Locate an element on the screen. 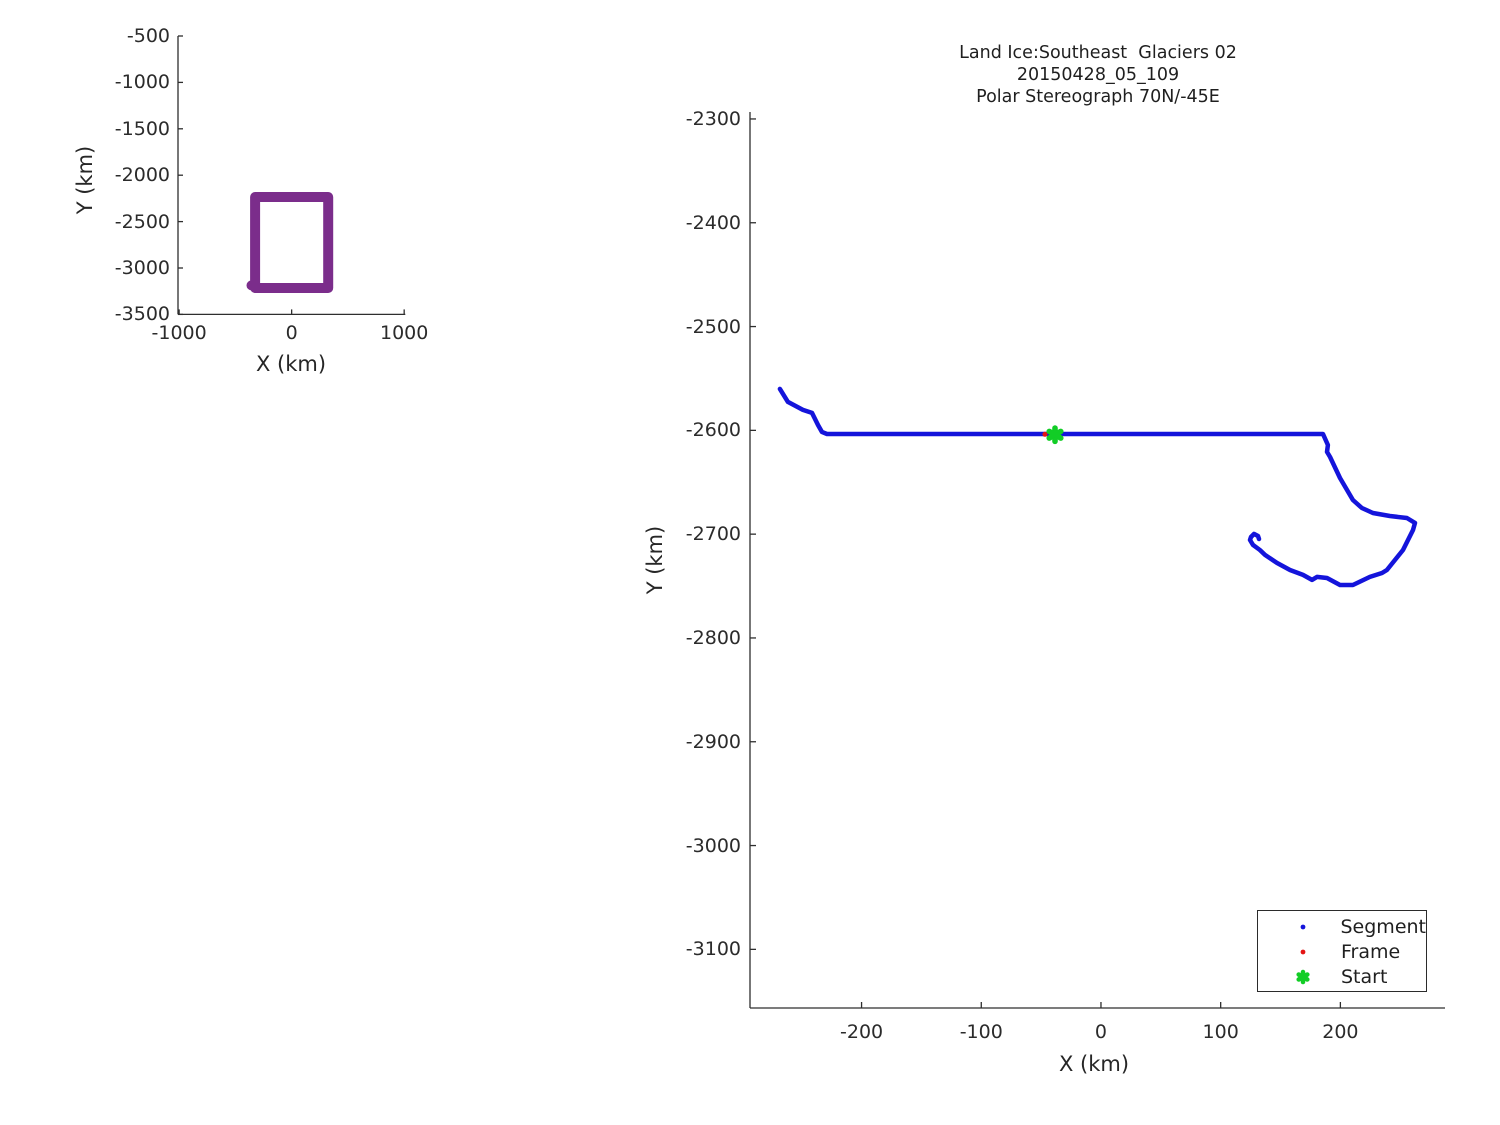  legend: Segment Frame Start is located at coordinates (1342, 951).